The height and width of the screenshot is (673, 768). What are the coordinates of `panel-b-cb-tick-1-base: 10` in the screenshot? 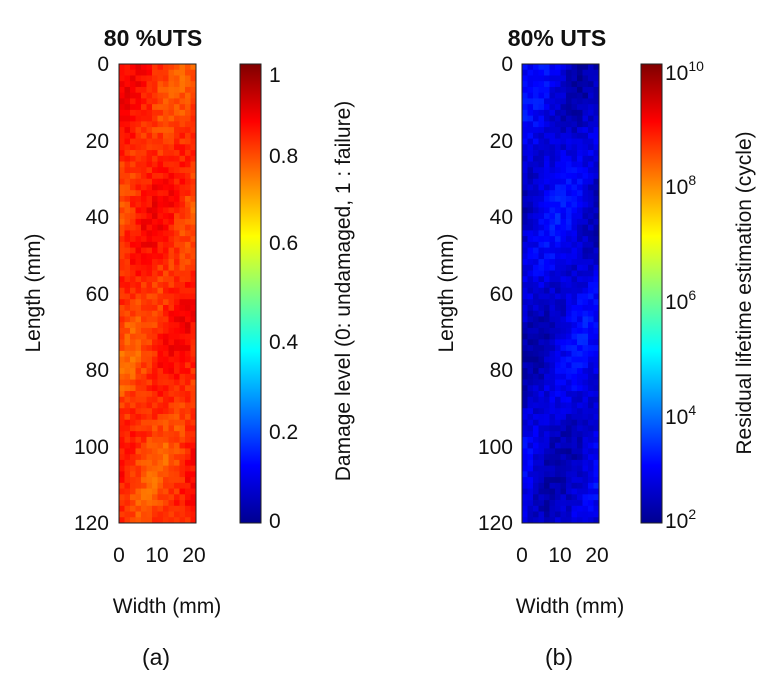 It's located at (676, 417).